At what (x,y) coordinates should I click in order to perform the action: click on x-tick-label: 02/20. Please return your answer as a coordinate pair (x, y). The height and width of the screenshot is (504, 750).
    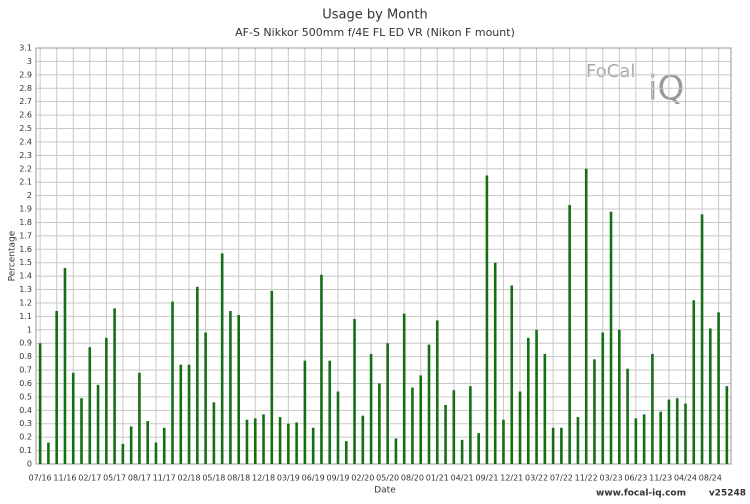
    Looking at the image, I should click on (362, 478).